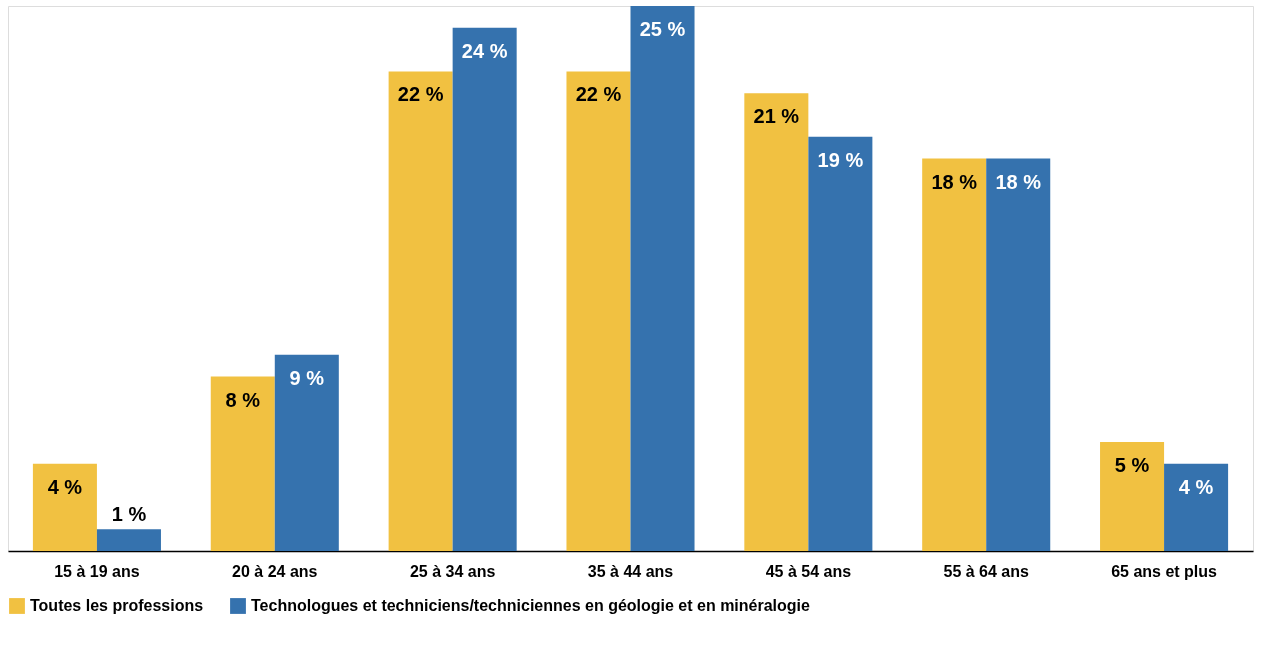 Image resolution: width=1273 pixels, height=646 pixels. Describe the element at coordinates (662, 29) in the screenshot. I see `data-label: 25 %` at that location.